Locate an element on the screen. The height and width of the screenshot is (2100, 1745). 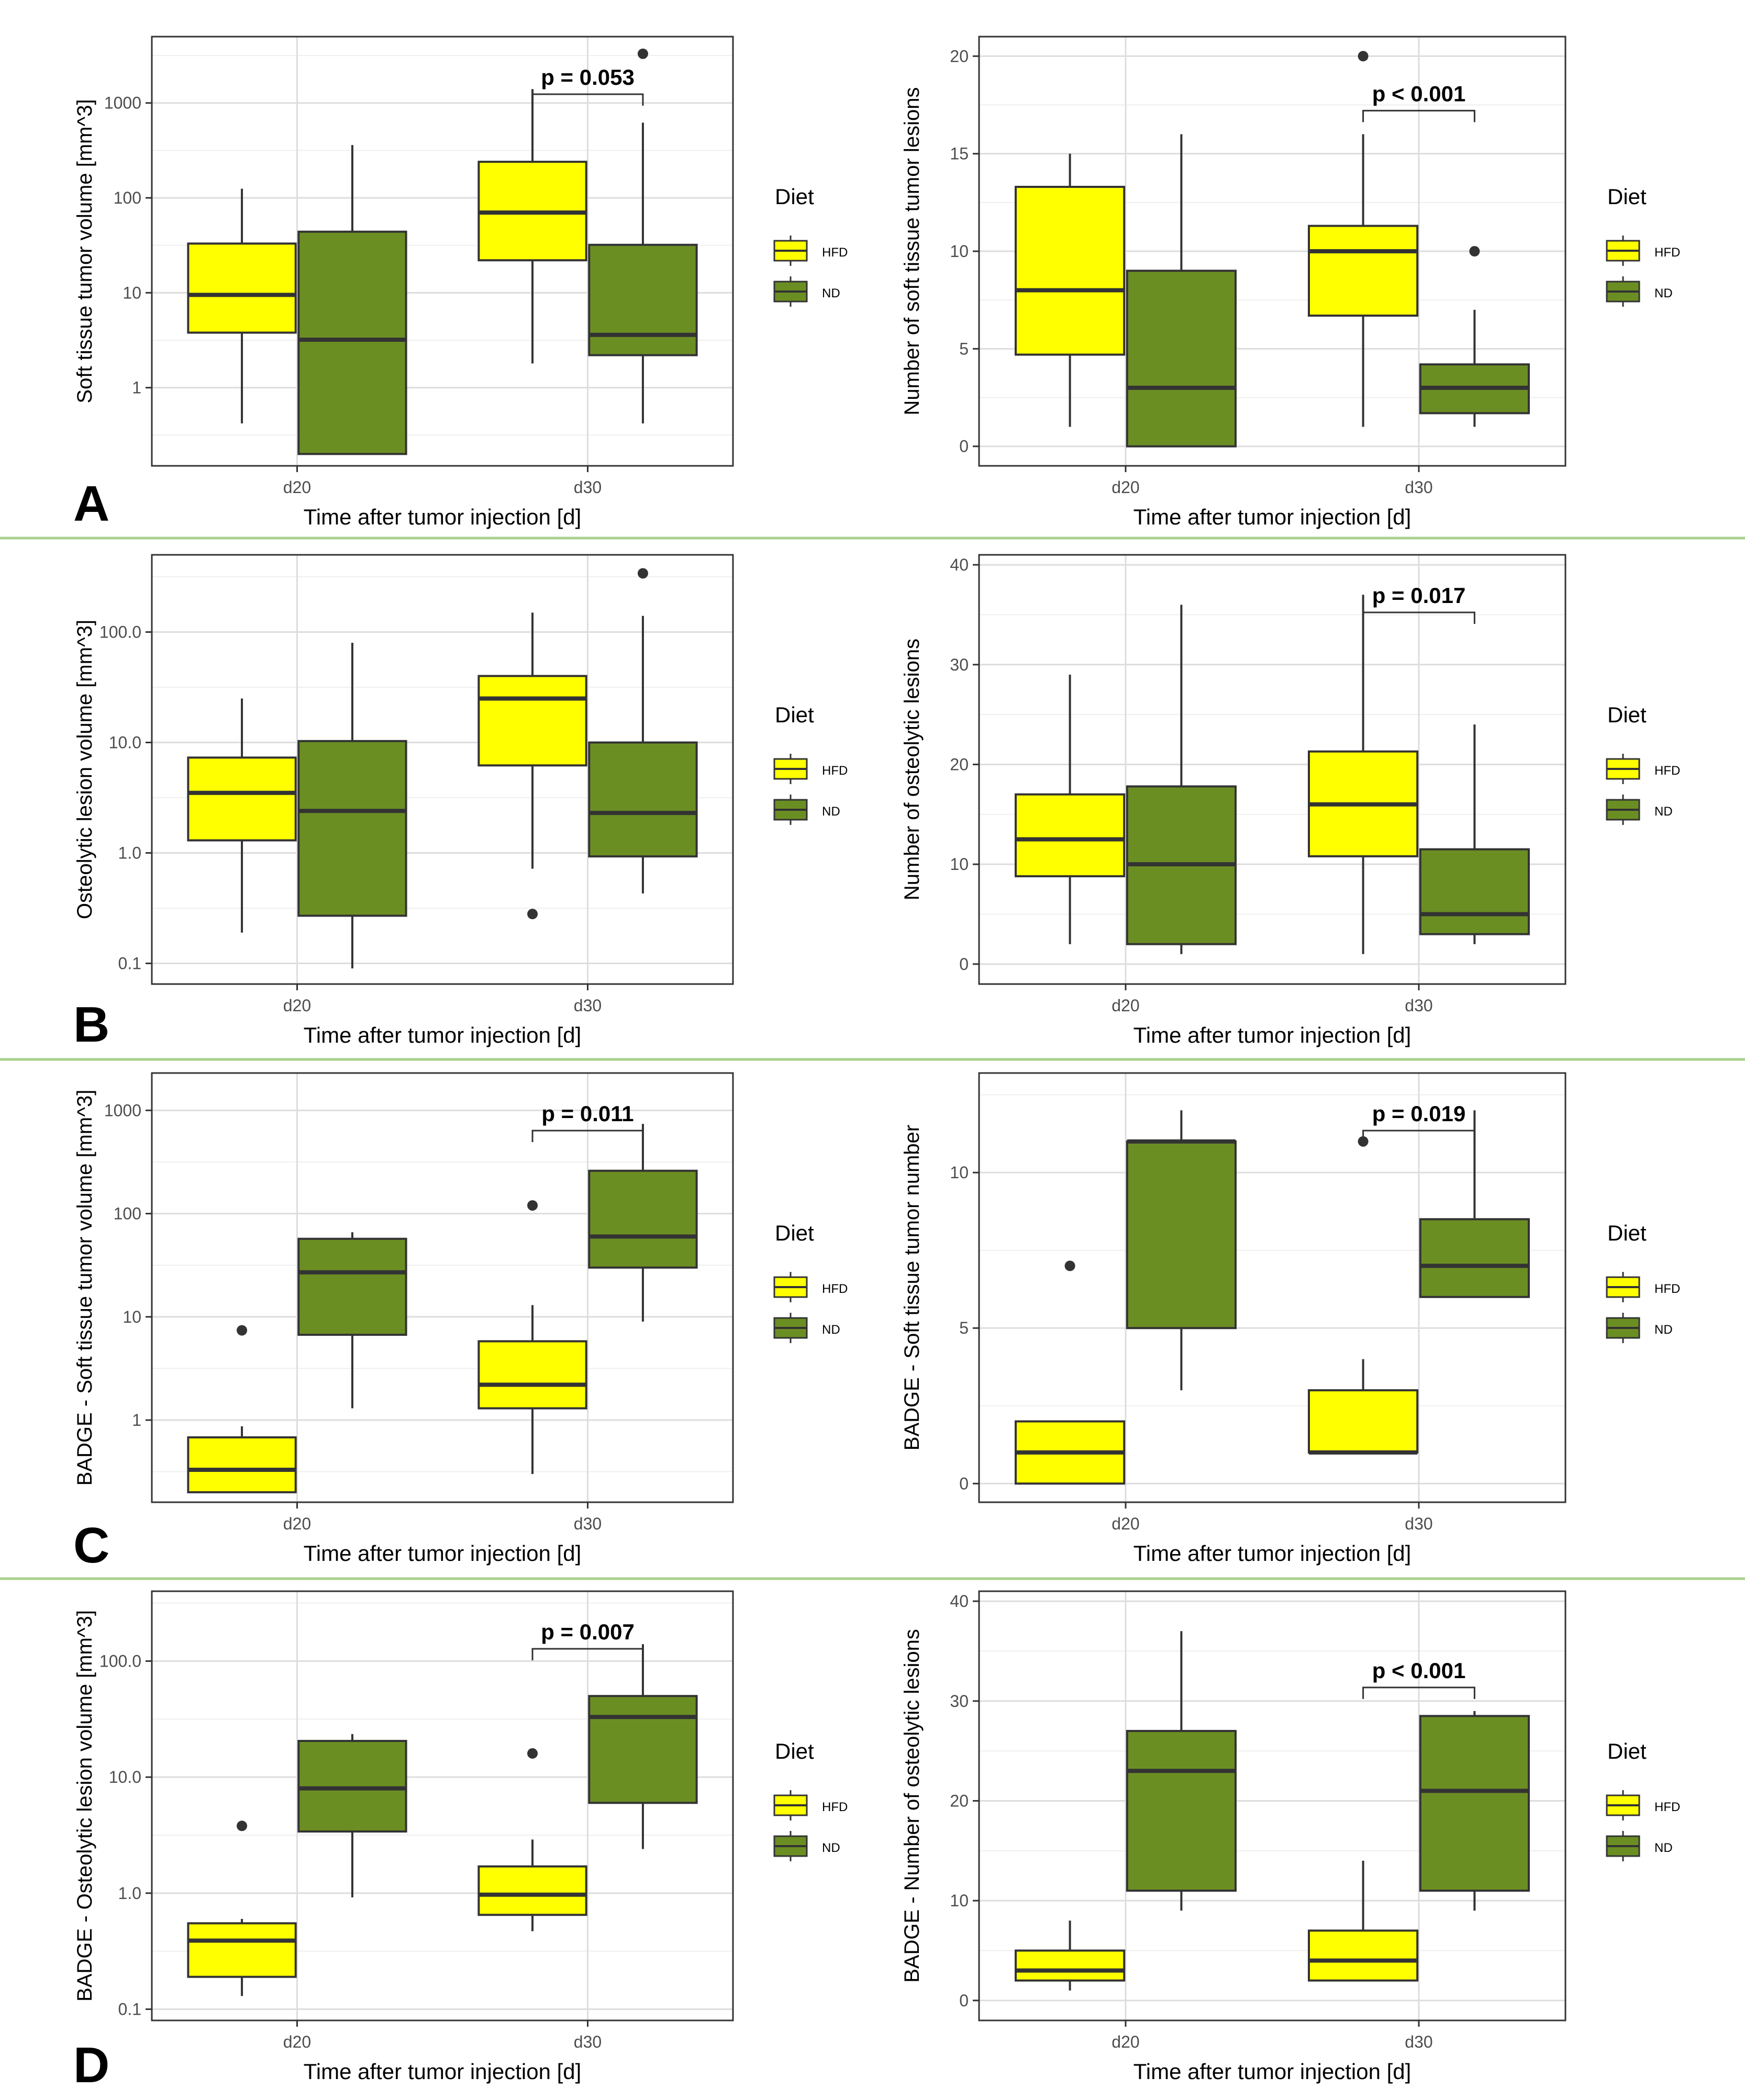
p-value-annotation: p = 0.019 is located at coordinates (1419, 1113).